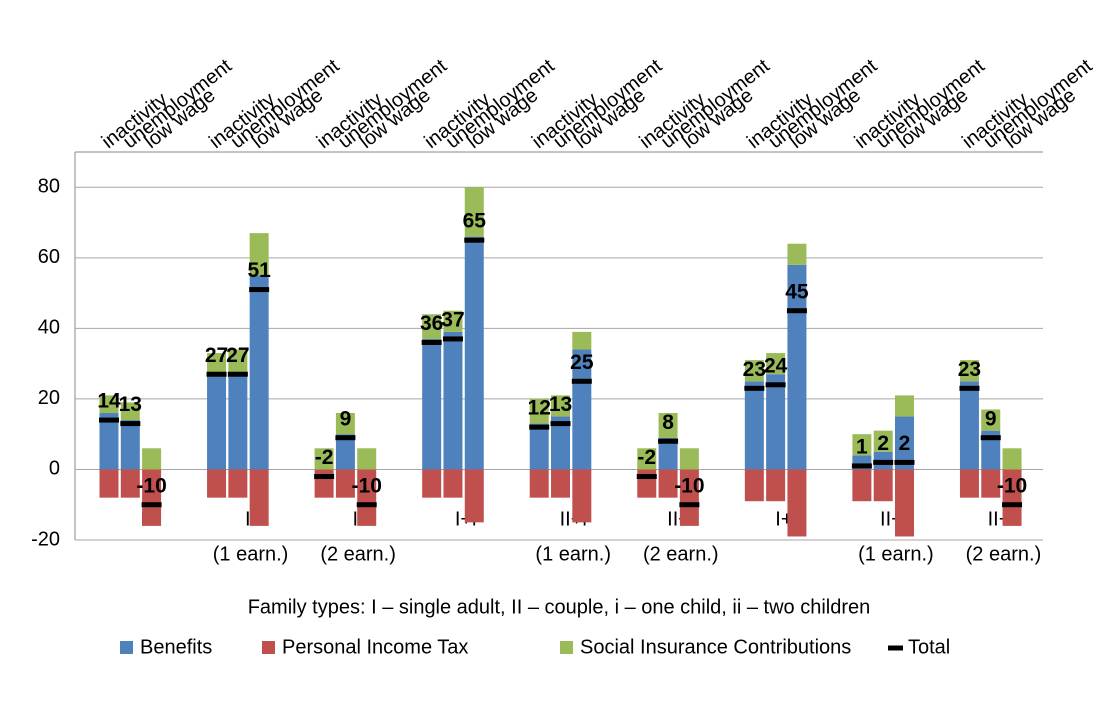 The height and width of the screenshot is (715, 1116). I want to click on data-label: 37, so click(452, 319).